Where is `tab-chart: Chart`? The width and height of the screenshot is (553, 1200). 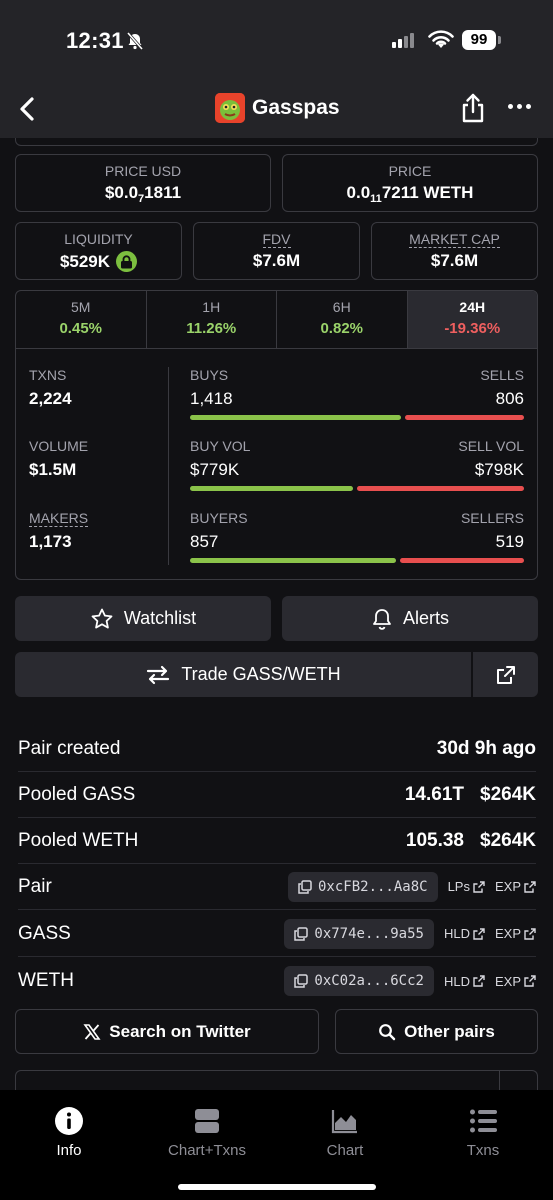 tab-chart: Chart is located at coordinates (345, 1132).